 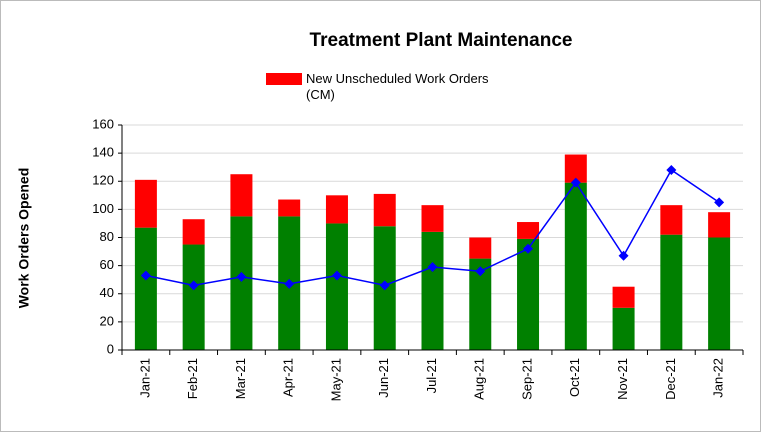 I want to click on x-tick-label: Nov-21, so click(x=622, y=379).